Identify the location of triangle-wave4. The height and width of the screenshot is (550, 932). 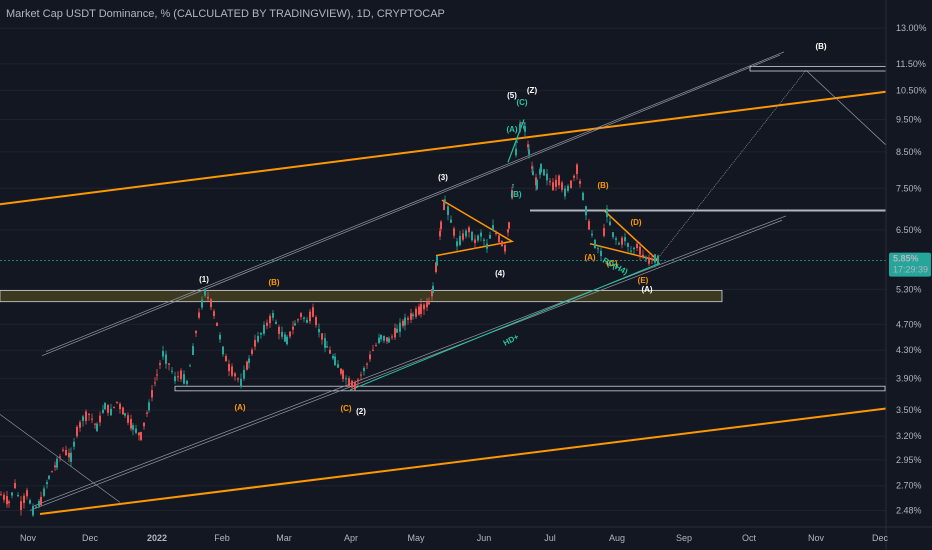
(475, 228).